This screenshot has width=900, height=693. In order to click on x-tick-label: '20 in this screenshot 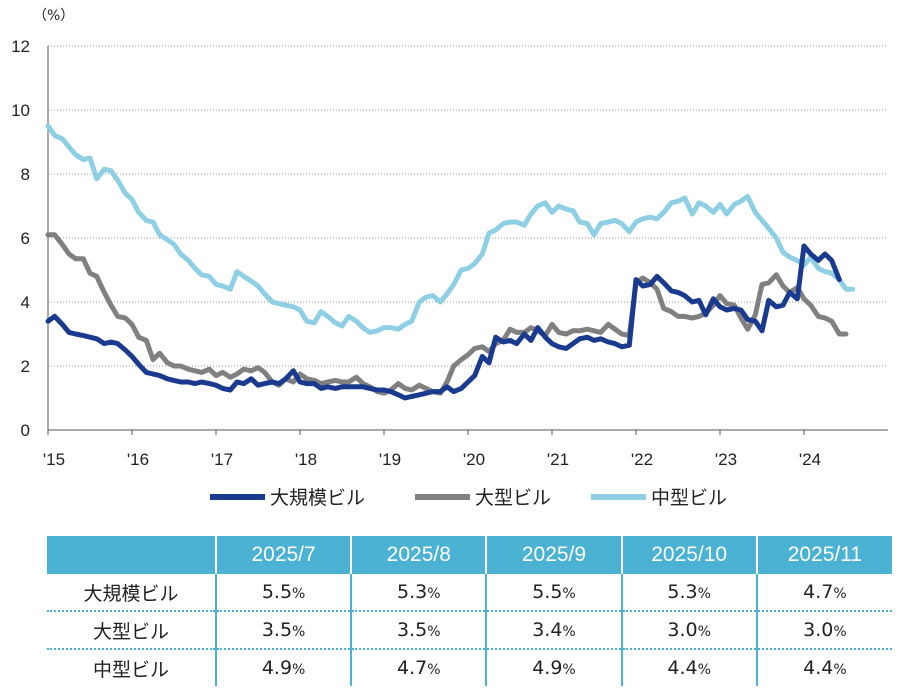, I will do `click(474, 459)`.